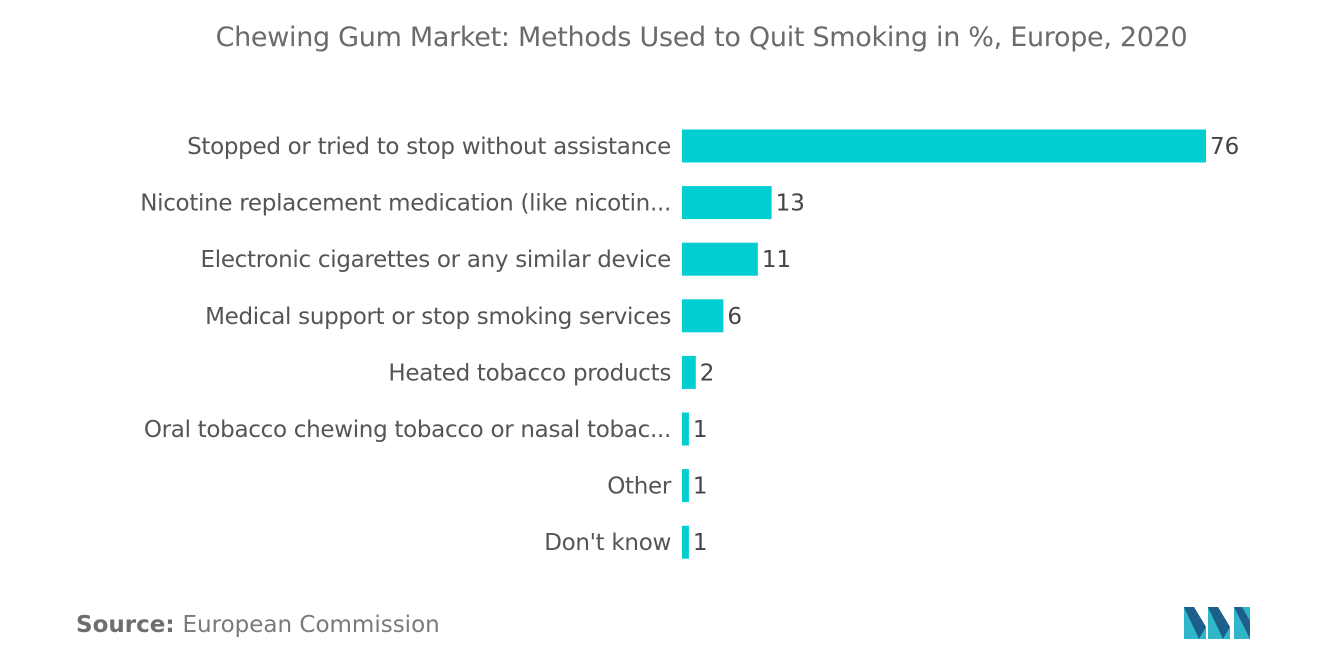 The image size is (1320, 665). What do you see at coordinates (1217, 623) in the screenshot?
I see `mordor-intelligence-logo-icon` at bounding box center [1217, 623].